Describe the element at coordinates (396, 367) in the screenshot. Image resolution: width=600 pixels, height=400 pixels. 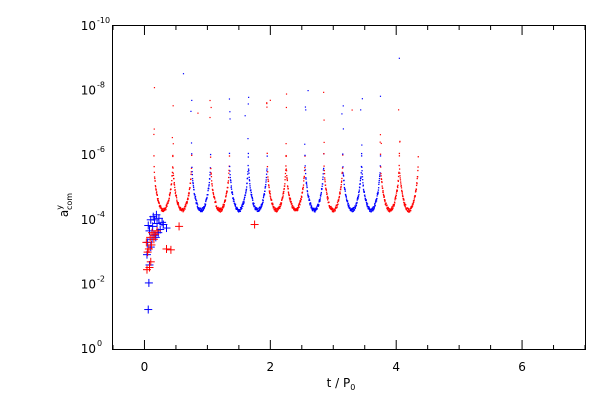
I see `x-tick-label: 4` at that location.